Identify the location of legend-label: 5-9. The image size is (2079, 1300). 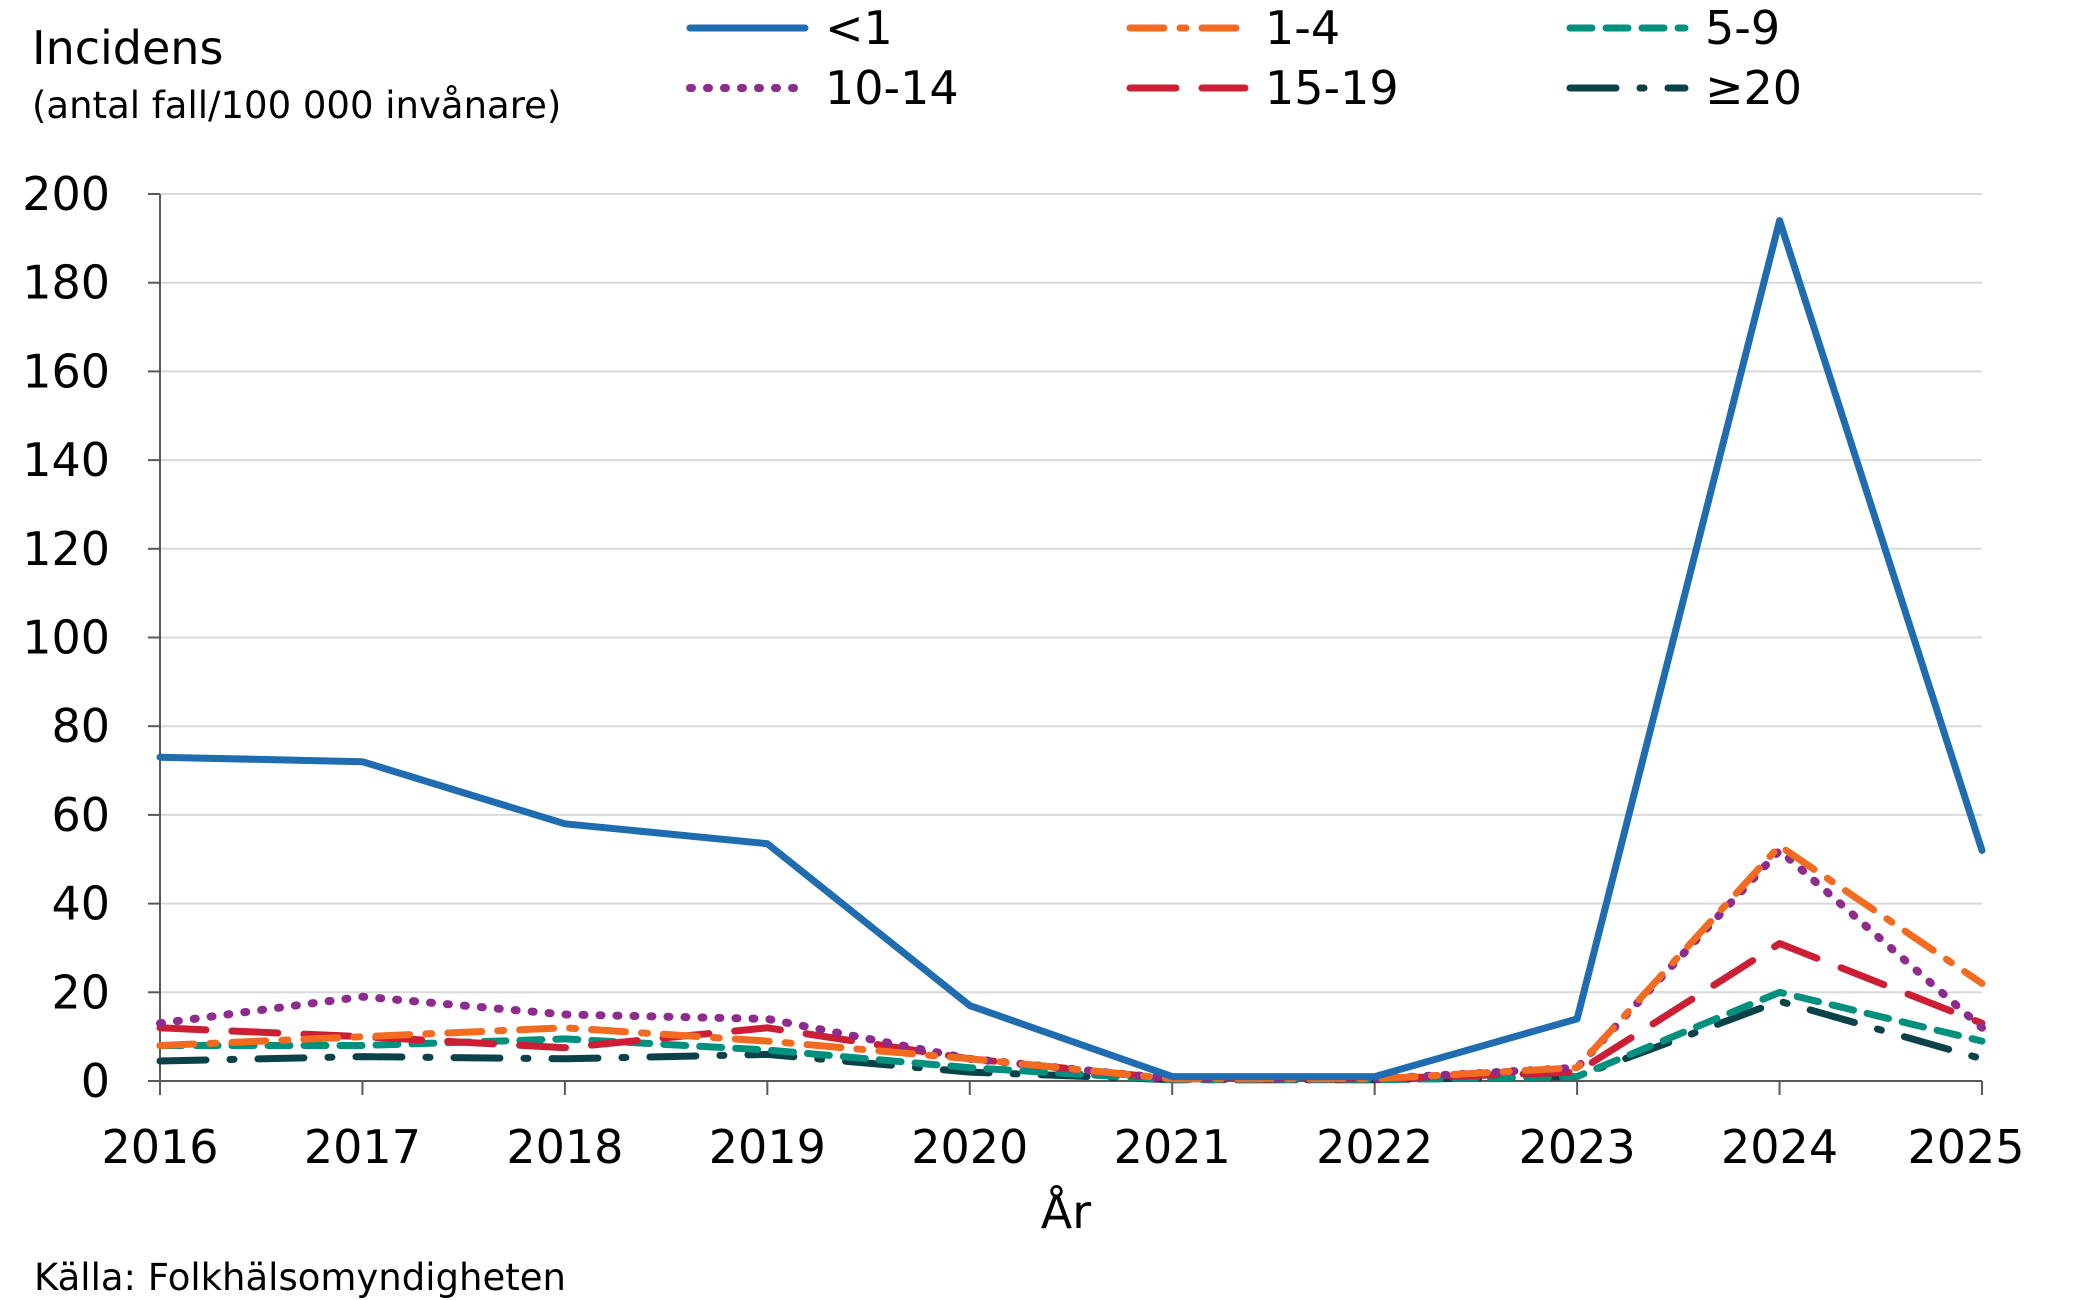
(1742, 28).